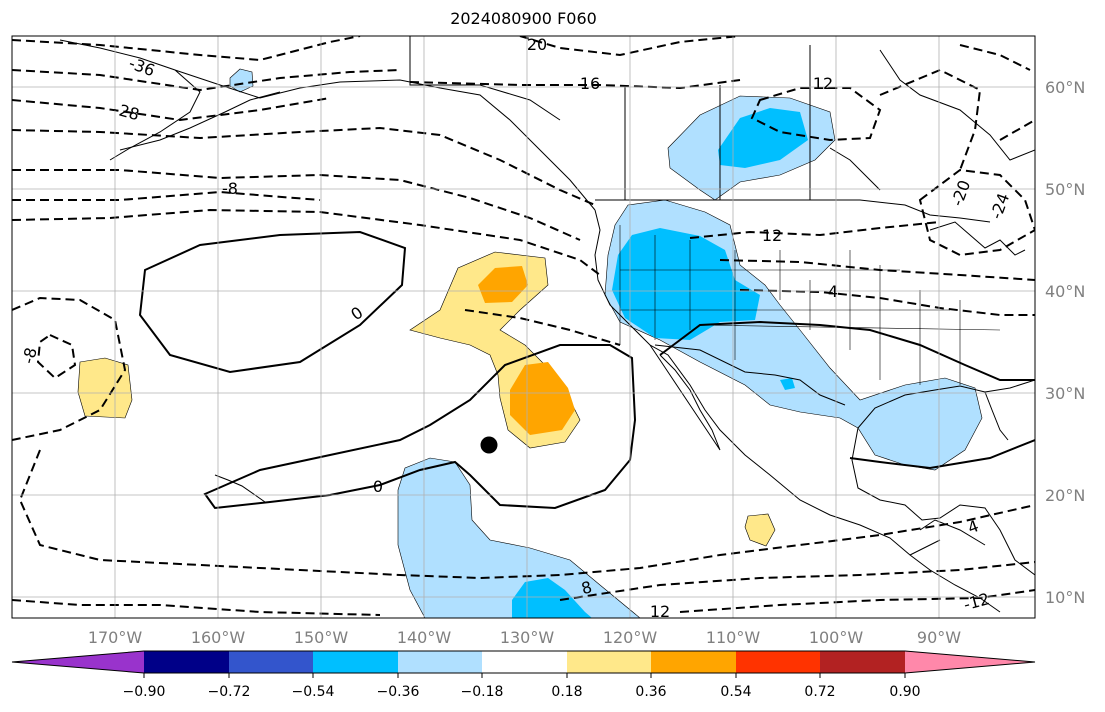  I want to click on contour-label: 16, so click(590, 83).